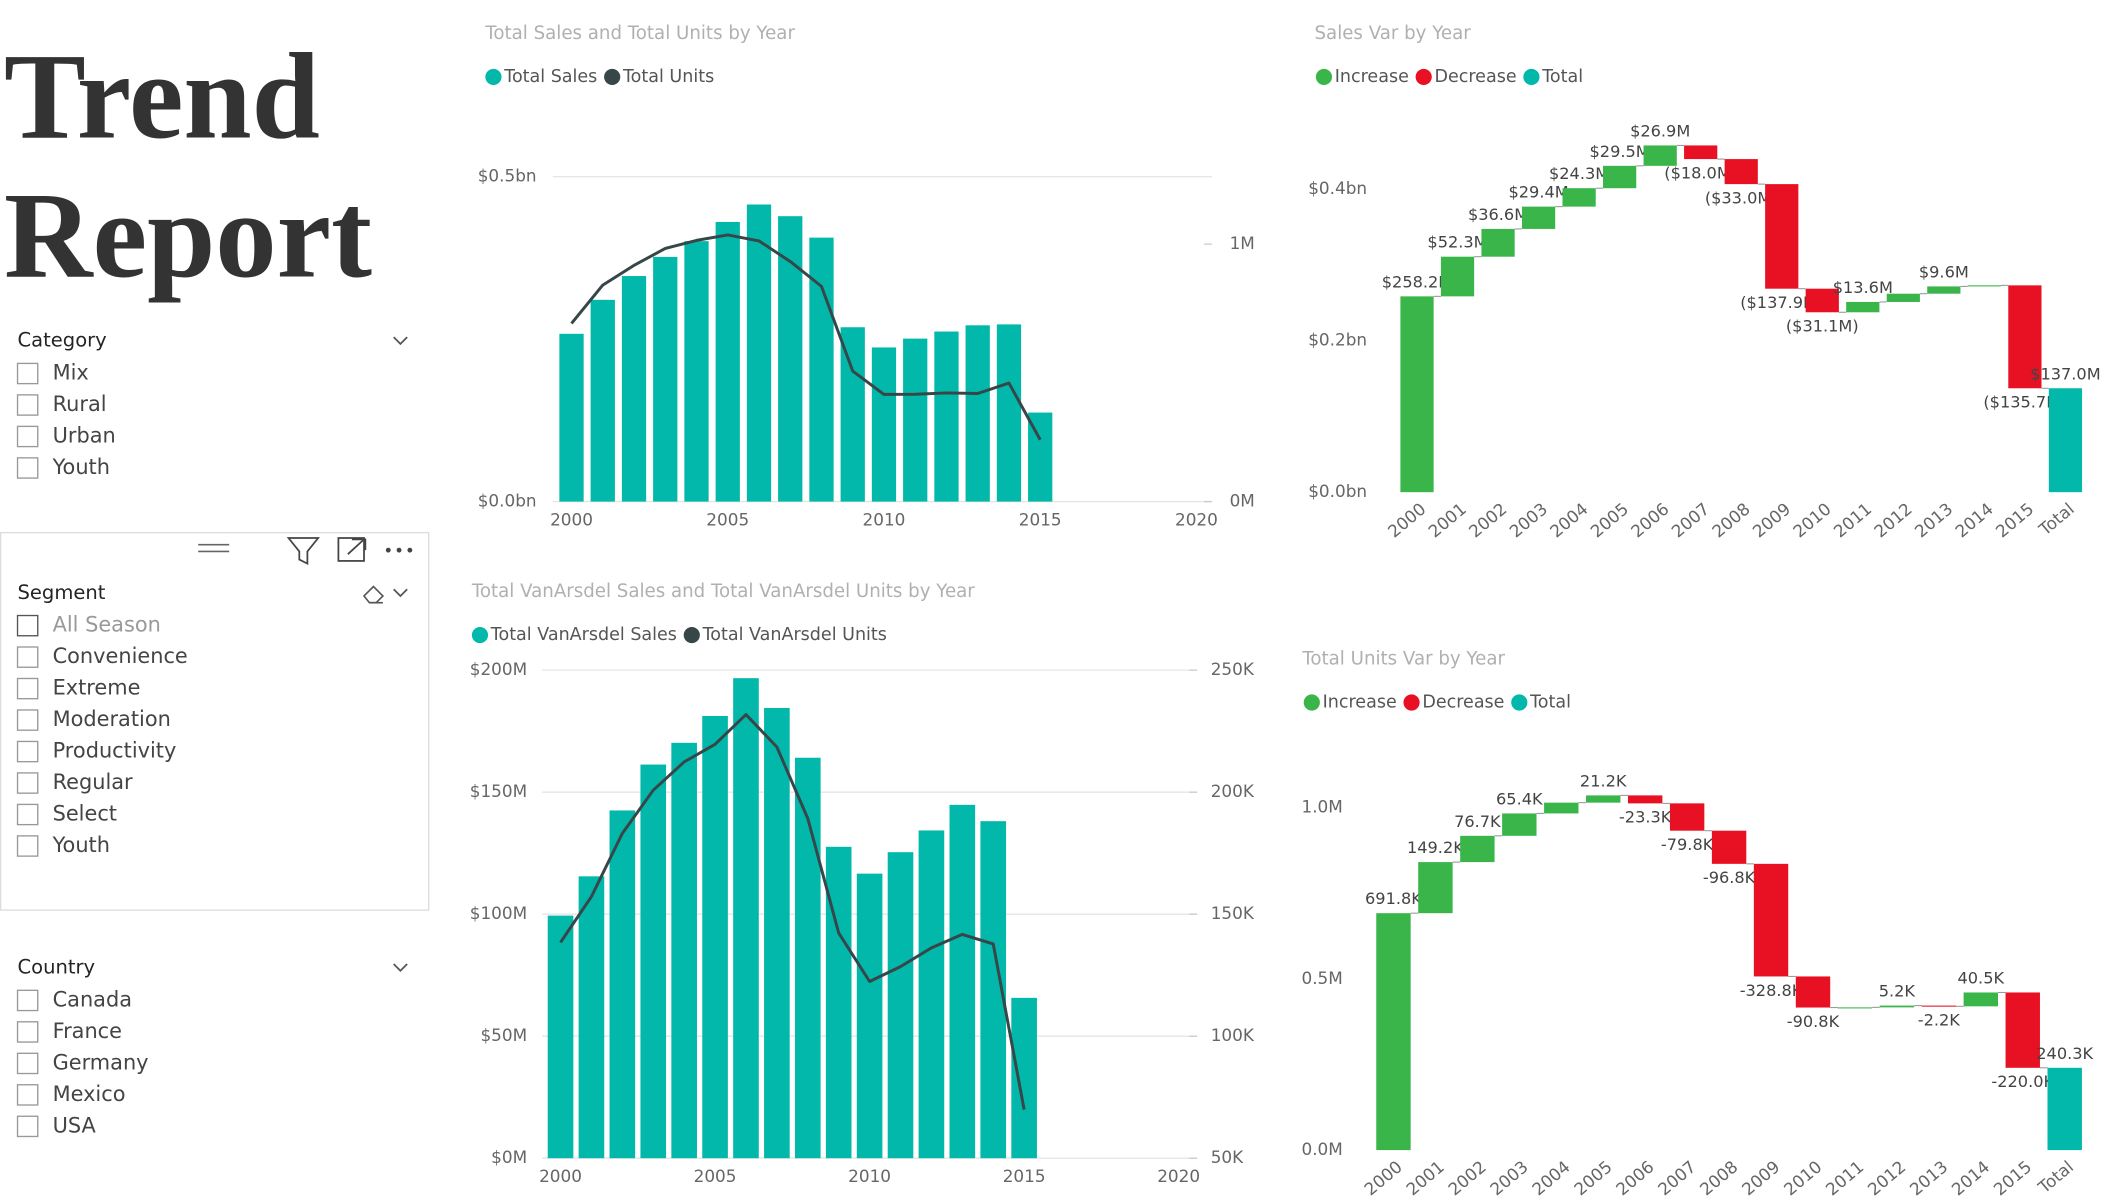 The height and width of the screenshot is (1196, 2114). I want to click on slicer-item: Rural, so click(80, 404).